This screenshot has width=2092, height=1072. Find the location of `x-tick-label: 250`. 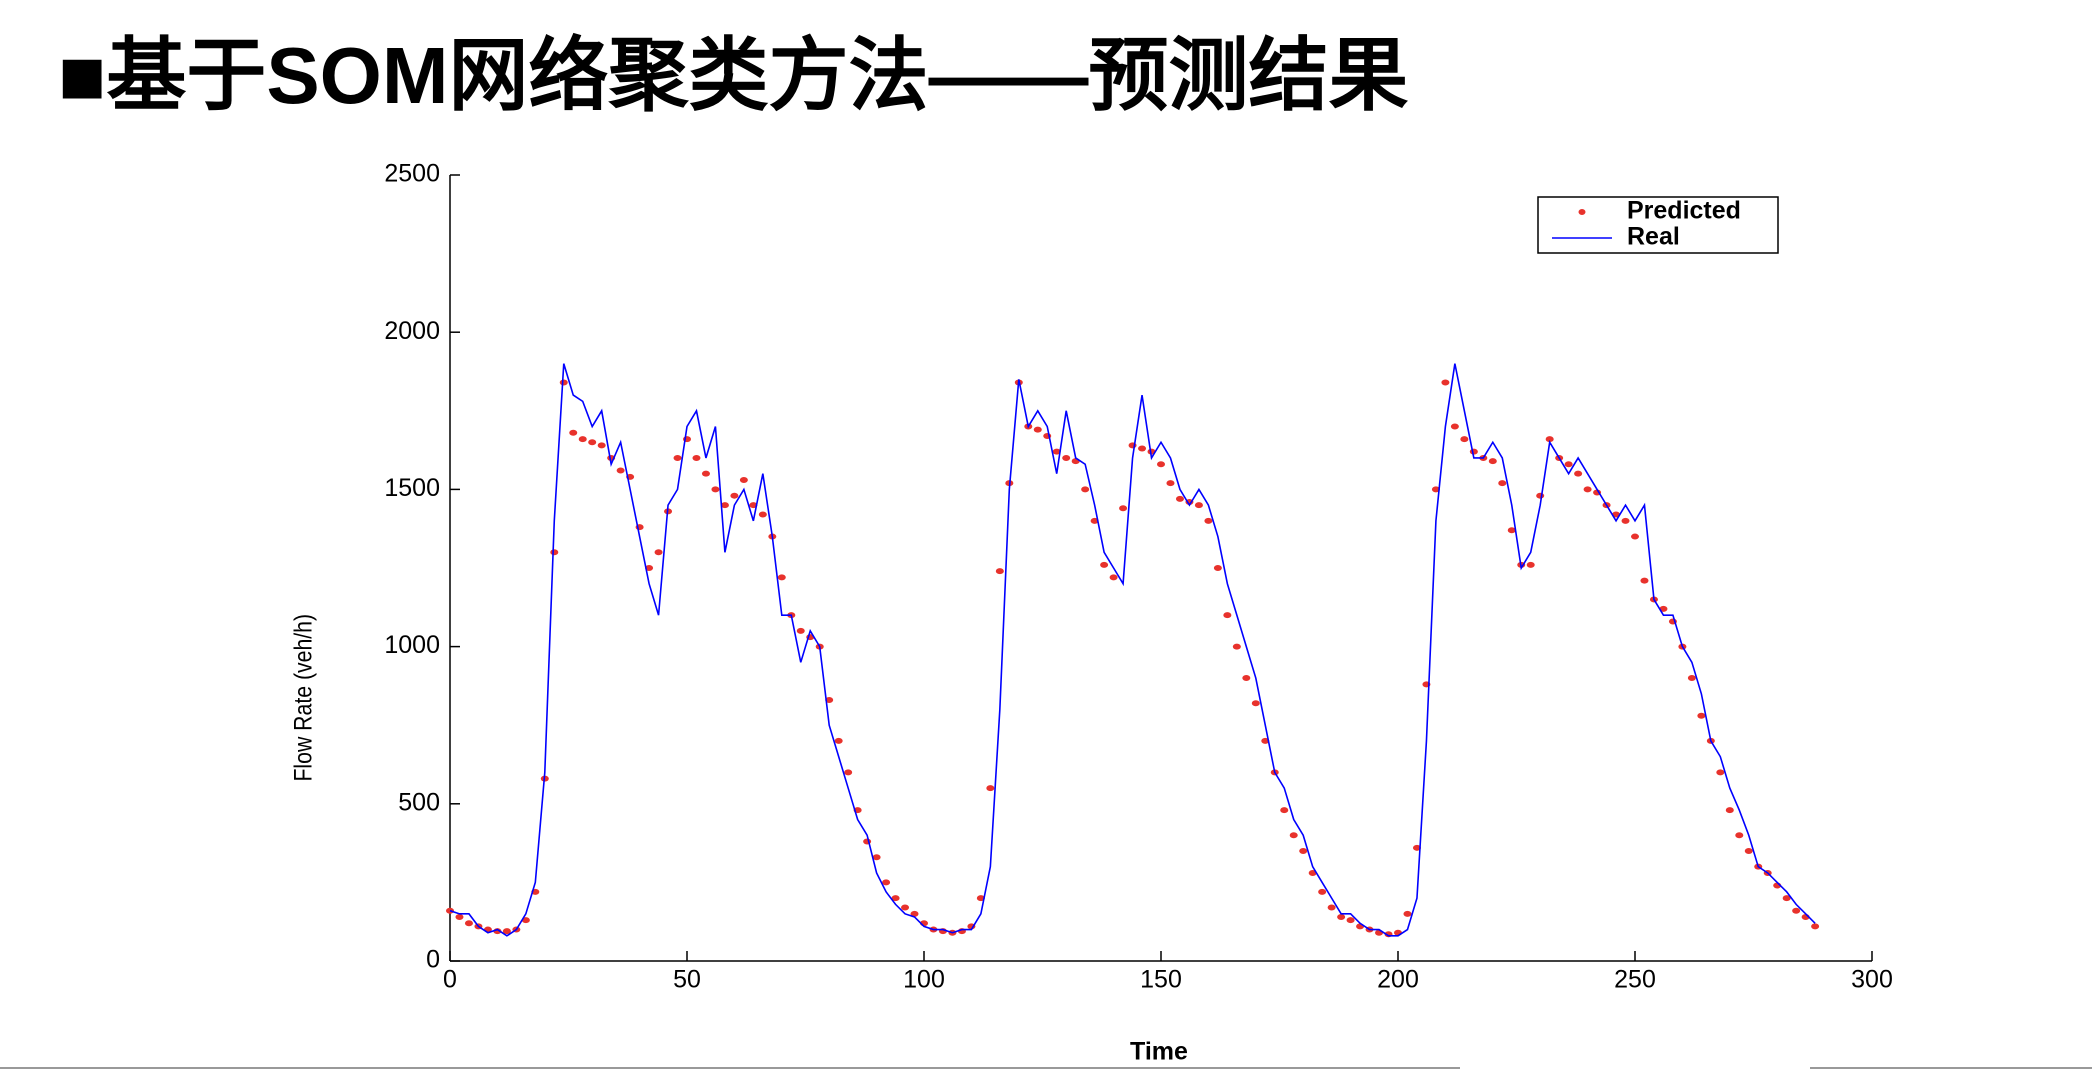

x-tick-label: 250 is located at coordinates (1635, 980).